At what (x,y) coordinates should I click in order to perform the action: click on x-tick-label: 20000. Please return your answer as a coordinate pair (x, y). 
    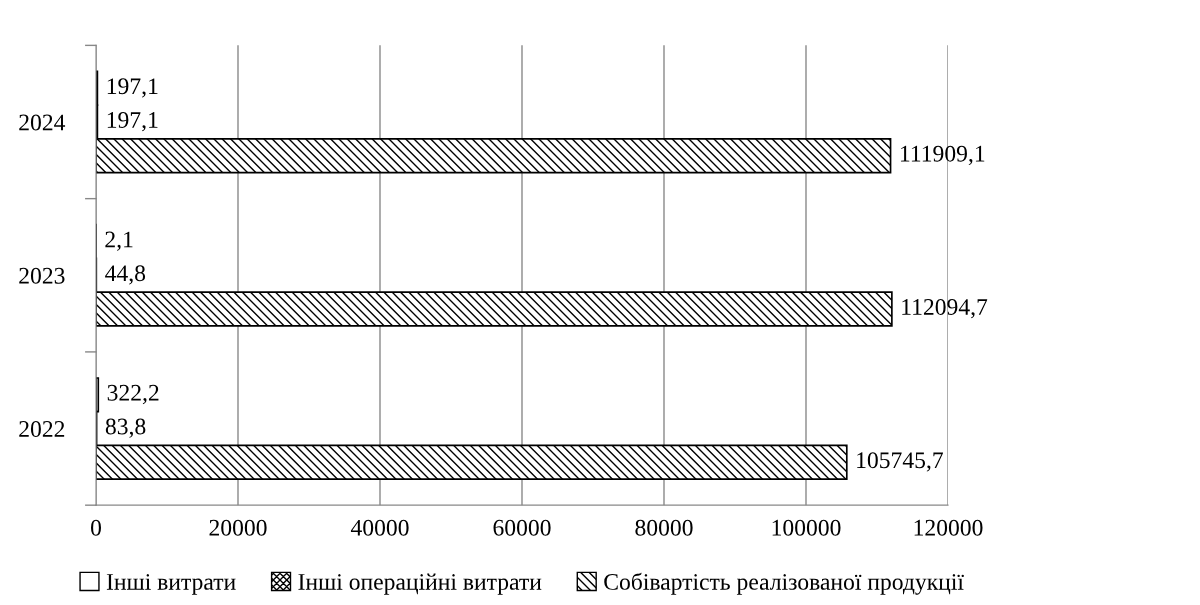
    Looking at the image, I should click on (238, 527).